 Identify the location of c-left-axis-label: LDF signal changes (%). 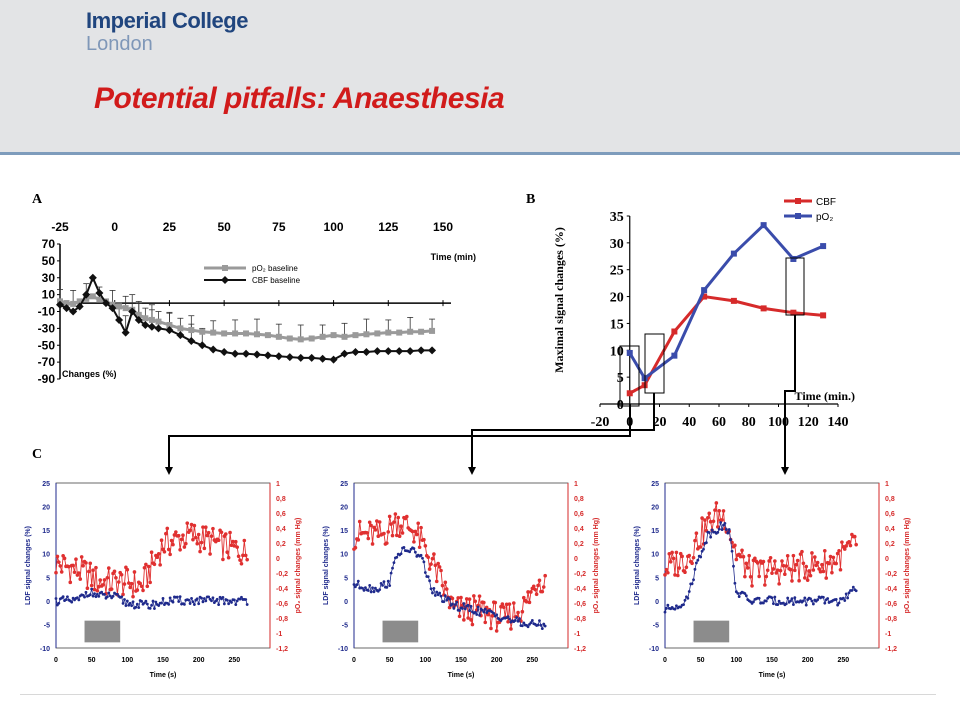
(326, 565).